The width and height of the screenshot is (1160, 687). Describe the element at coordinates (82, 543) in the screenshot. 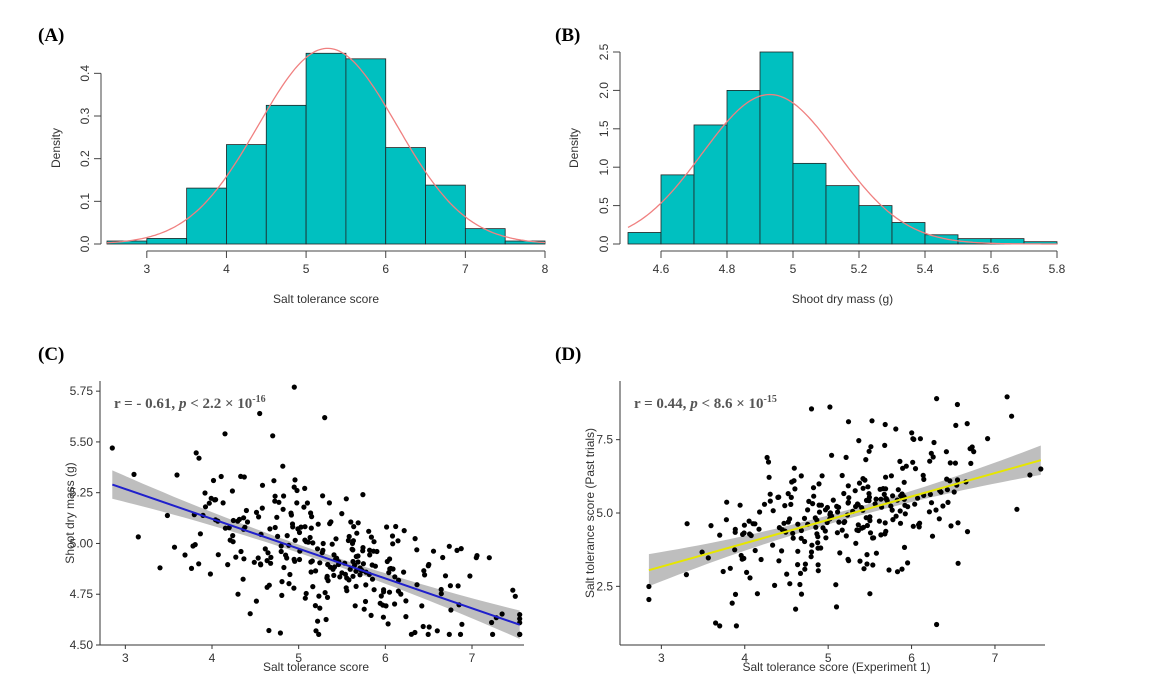

I see `y-tick-label: 5.00` at that location.